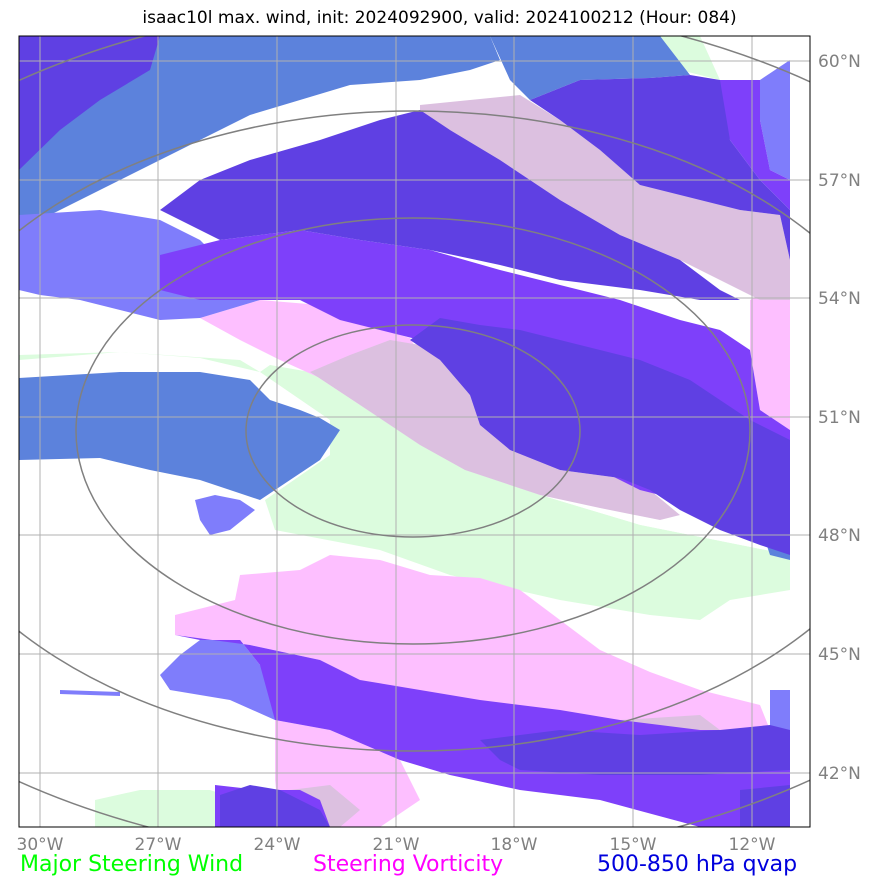  I want to click on latitude-tick-label: 42°N, so click(839, 774).